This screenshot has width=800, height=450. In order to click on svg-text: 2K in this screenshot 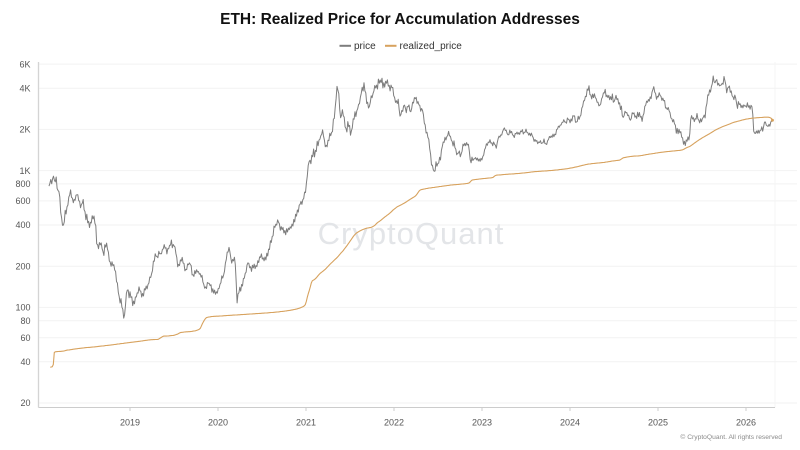, I will do `click(24, 130)`.